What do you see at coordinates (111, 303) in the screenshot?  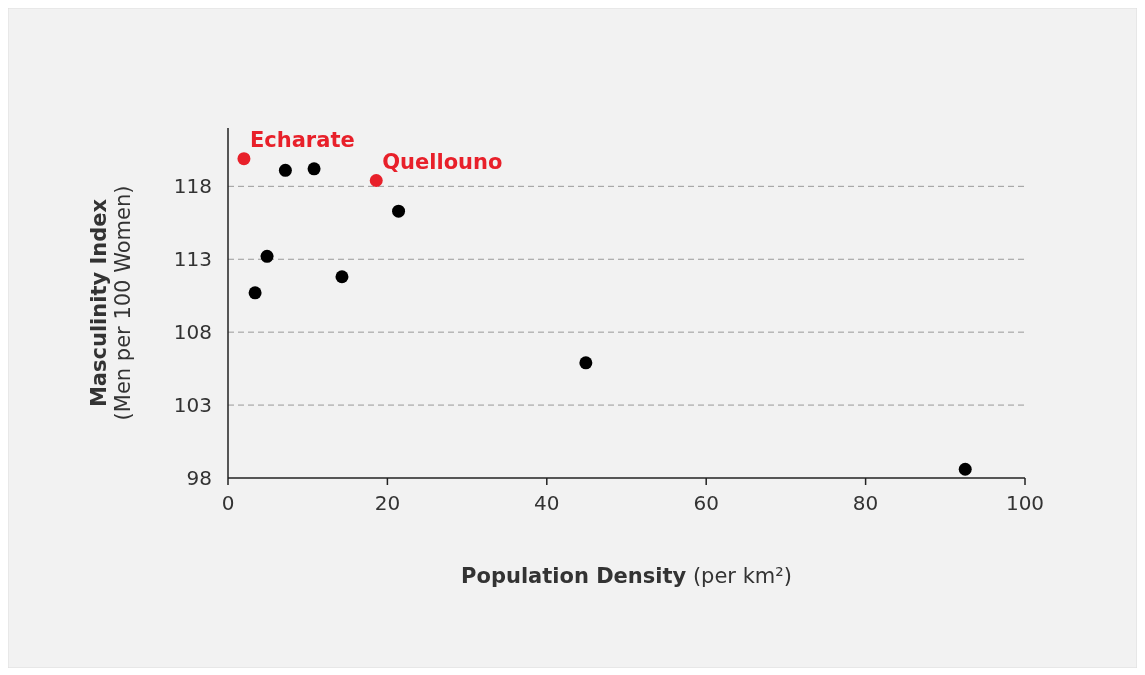 I see `y-axis-title: Masculinity Index (Men per 100 Women)` at bounding box center [111, 303].